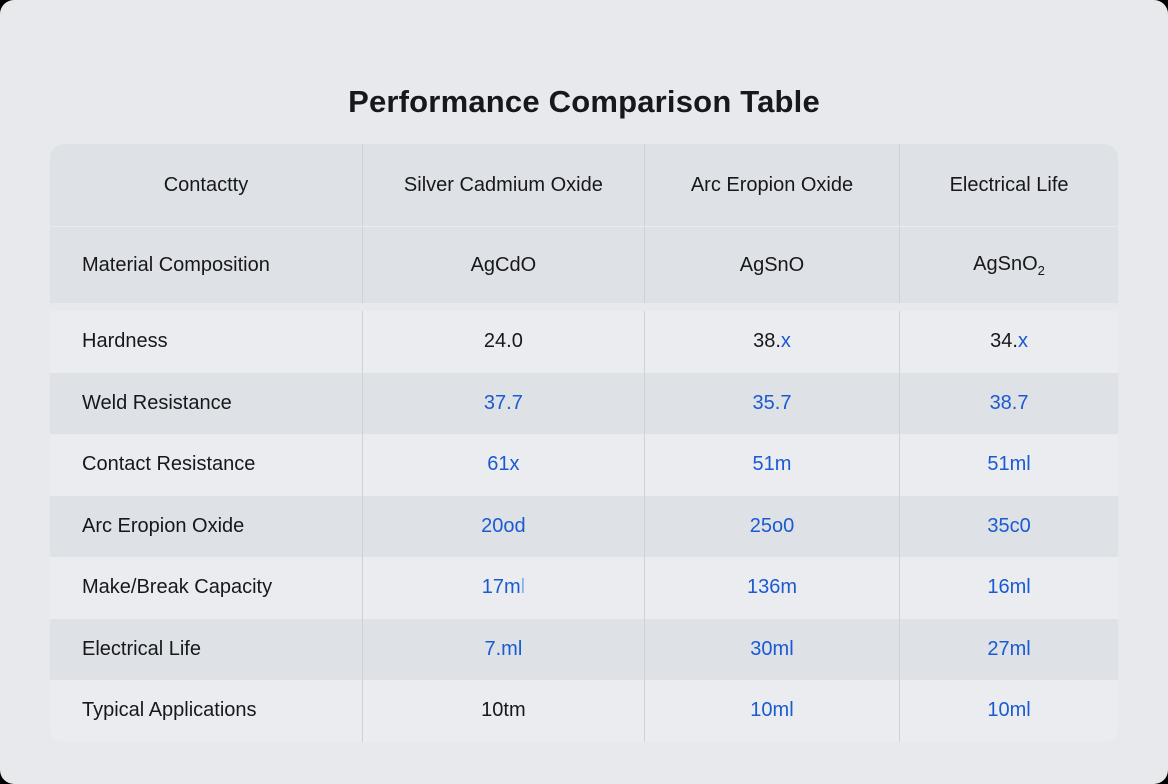 This screenshot has width=1168, height=784. I want to click on table-row: Material Composition AgCdO AgSnO AgSnO2, so click(584, 265).